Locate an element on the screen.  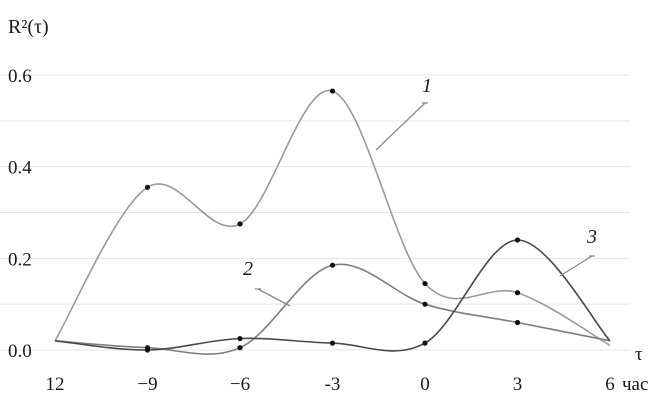
y-tick-label: 0.4 is located at coordinates (20, 168).